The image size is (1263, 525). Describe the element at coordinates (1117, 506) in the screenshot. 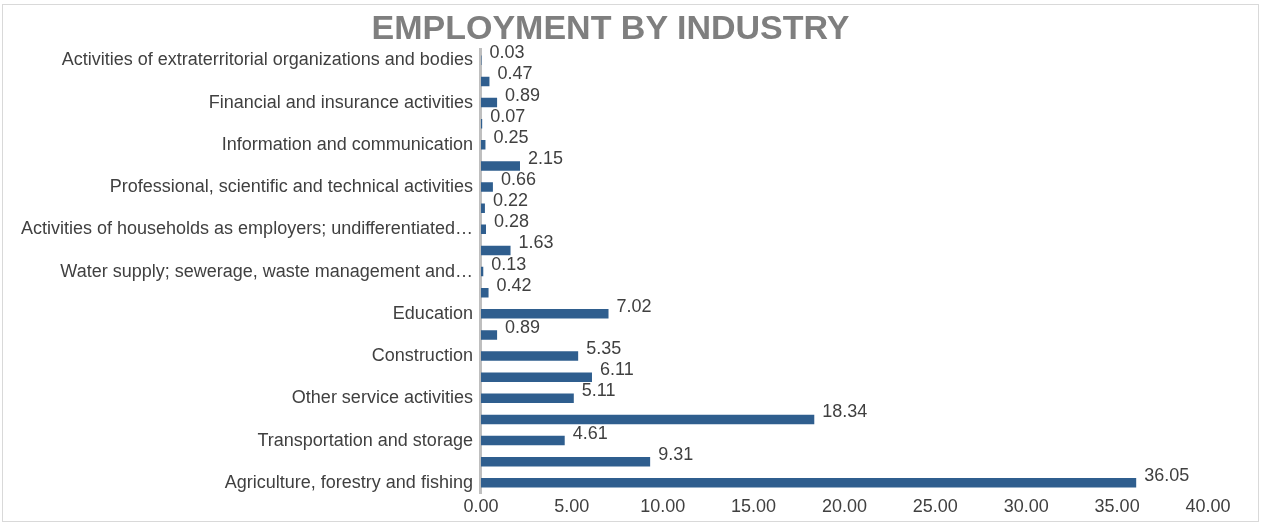

I see `x-tick-label: 35.00` at that location.